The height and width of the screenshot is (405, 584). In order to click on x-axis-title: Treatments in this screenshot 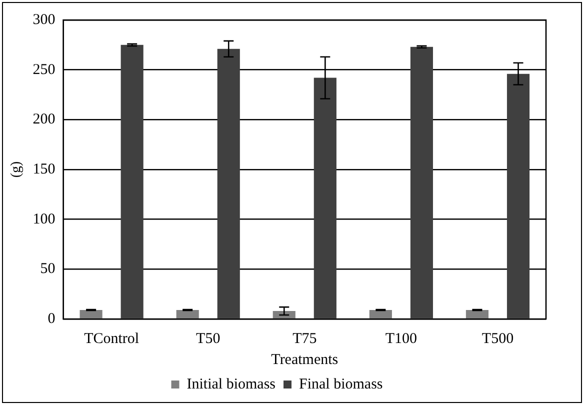, I will do `click(304, 360)`.